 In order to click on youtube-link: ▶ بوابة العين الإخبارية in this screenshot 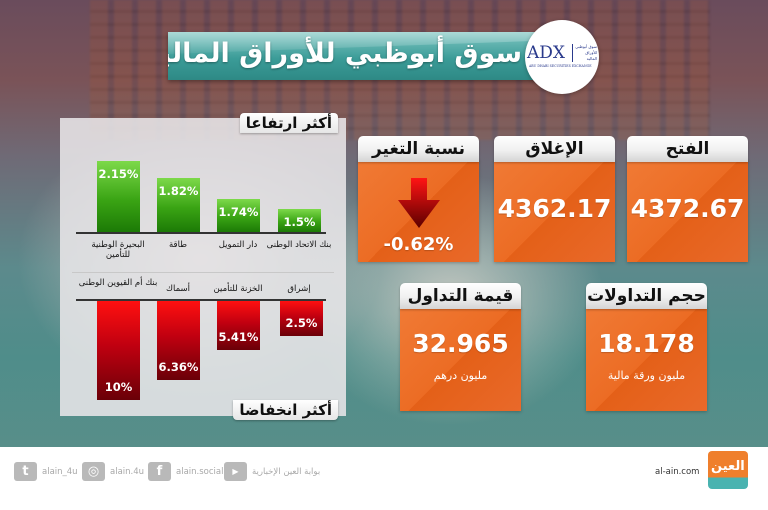, I will do `click(272, 471)`.